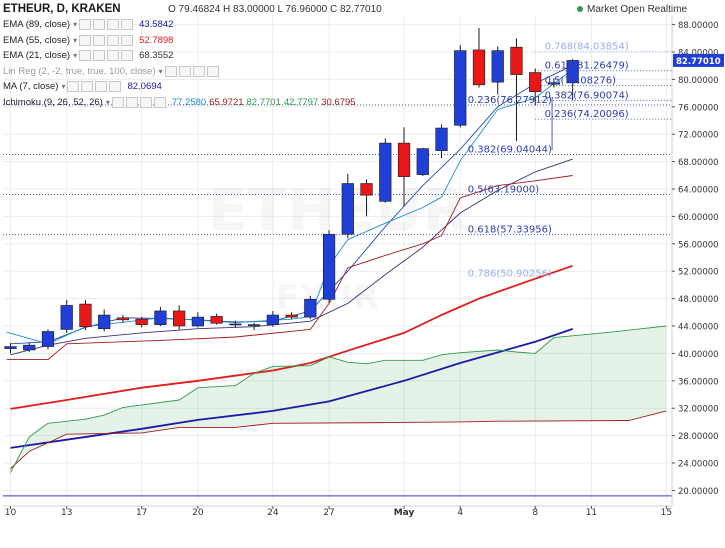  I want to click on x-tick-label: 27, so click(328, 513).